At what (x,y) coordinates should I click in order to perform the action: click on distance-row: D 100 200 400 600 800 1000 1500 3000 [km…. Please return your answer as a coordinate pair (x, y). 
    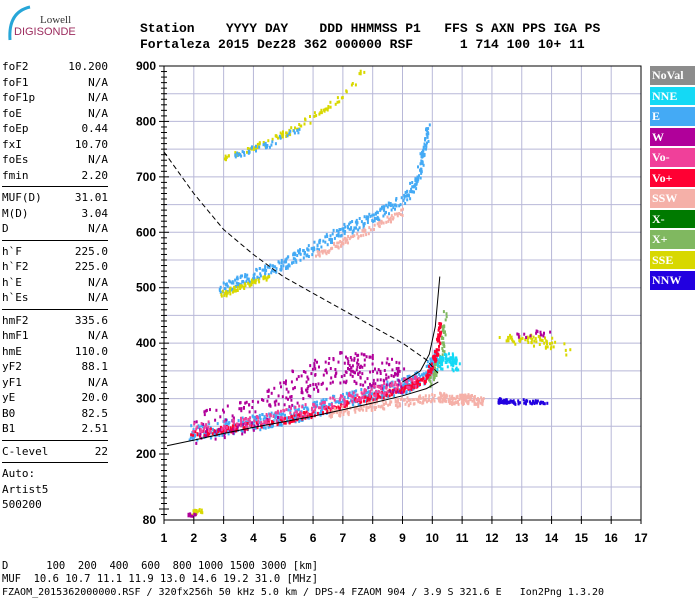
    Looking at the image, I should click on (160, 566).